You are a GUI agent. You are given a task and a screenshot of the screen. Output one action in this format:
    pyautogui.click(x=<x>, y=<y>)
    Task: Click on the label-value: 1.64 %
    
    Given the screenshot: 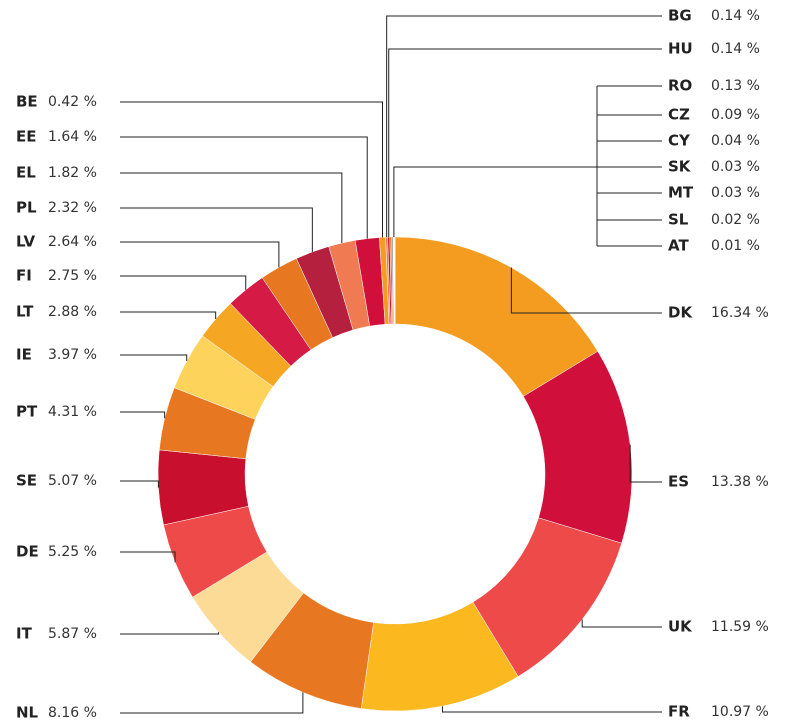 What is the action you would take?
    pyautogui.click(x=72, y=137)
    